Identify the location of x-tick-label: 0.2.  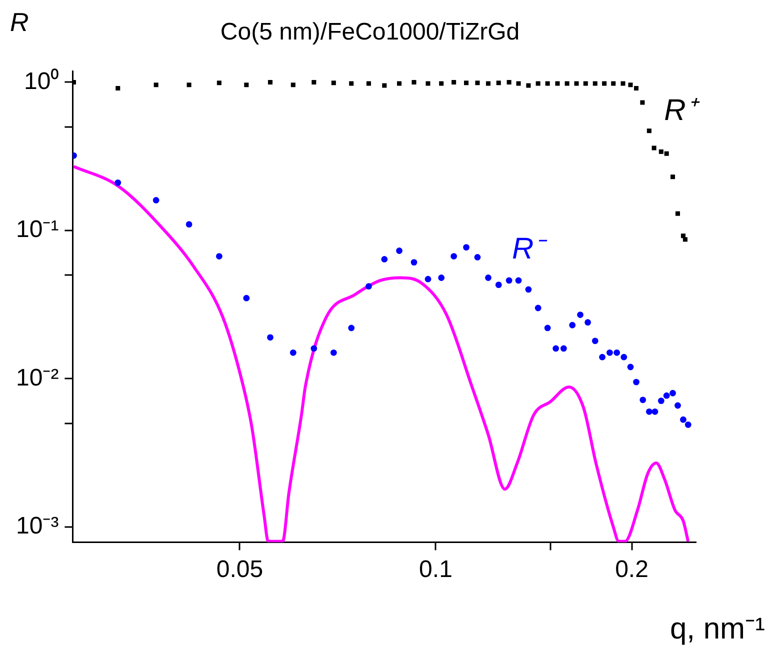
(631, 570).